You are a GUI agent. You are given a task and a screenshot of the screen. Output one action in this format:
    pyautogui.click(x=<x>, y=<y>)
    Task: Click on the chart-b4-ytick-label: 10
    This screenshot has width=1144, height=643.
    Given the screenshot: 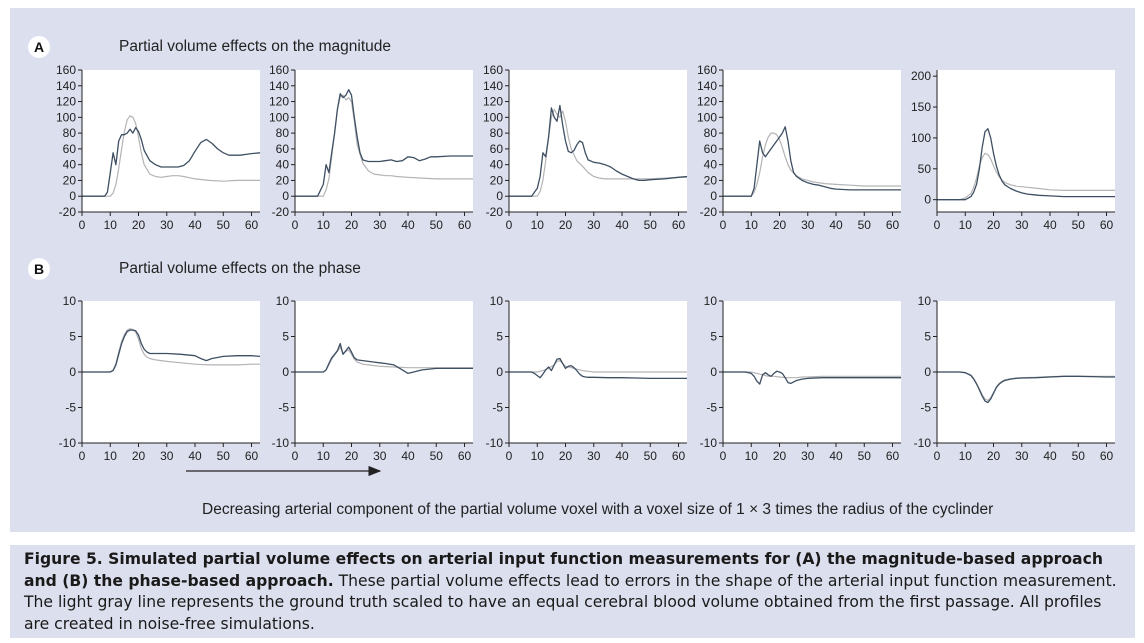 What is the action you would take?
    pyautogui.click(x=711, y=301)
    